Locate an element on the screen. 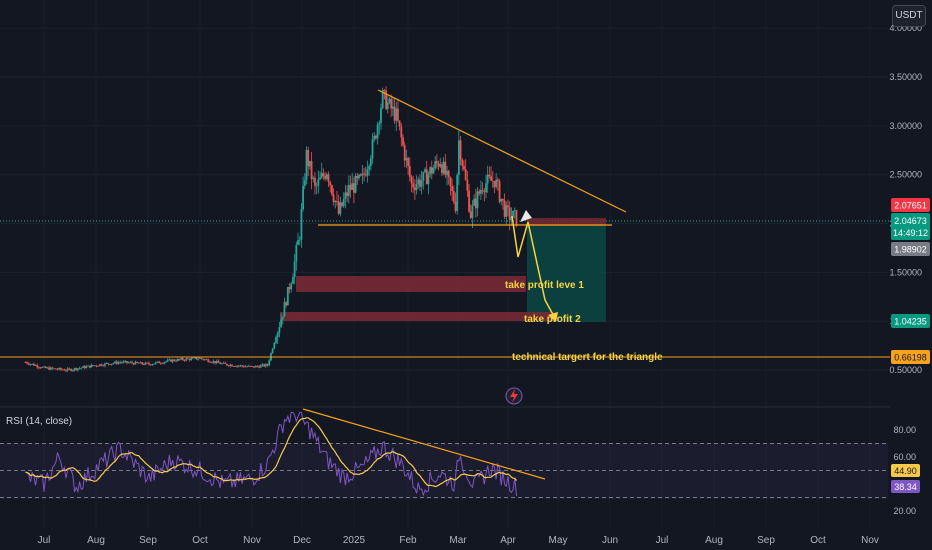  price-tick-label: 4.00000 is located at coordinates (905, 28).